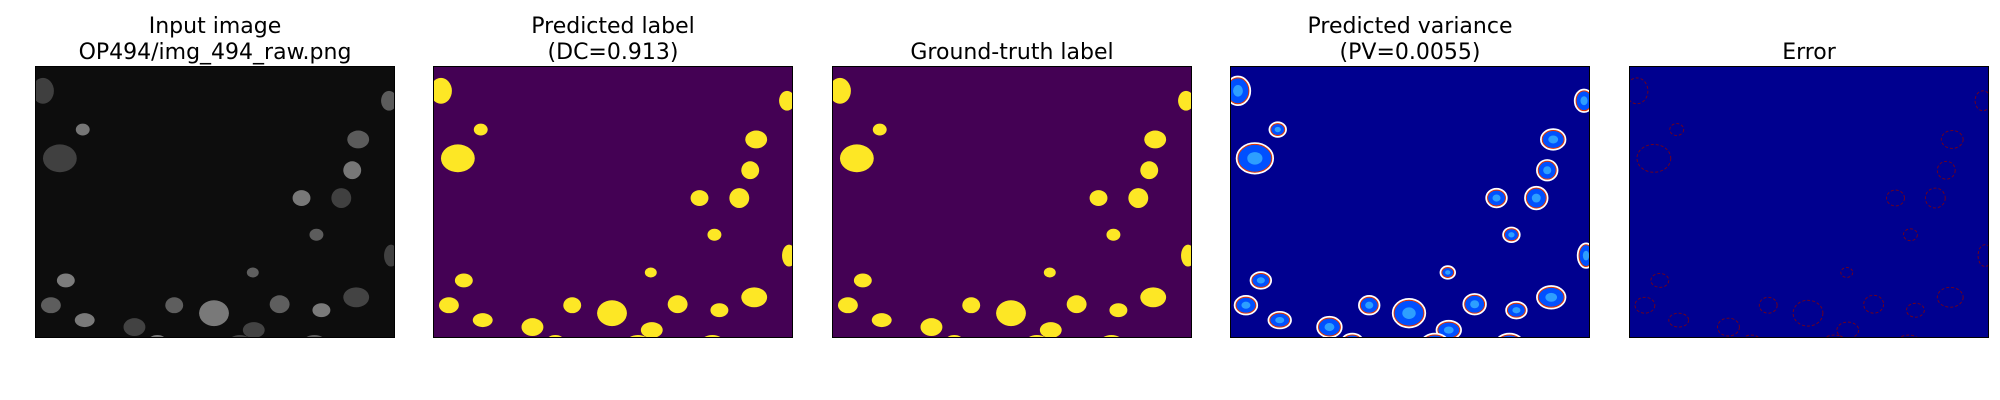 The height and width of the screenshot is (400, 2000). Describe the element at coordinates (1410, 26) in the screenshot. I see `title-line-1: Predicted variance` at that location.